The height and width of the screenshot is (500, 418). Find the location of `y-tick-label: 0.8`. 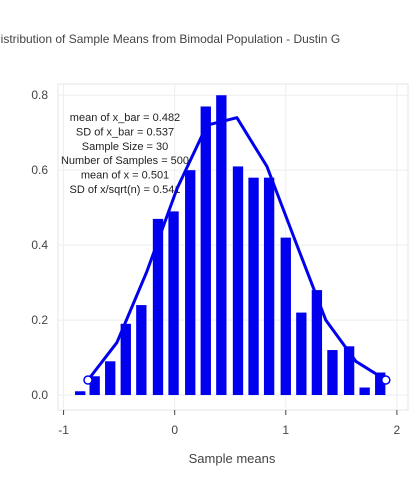

y-tick-label: 0.8 is located at coordinates (39, 95).